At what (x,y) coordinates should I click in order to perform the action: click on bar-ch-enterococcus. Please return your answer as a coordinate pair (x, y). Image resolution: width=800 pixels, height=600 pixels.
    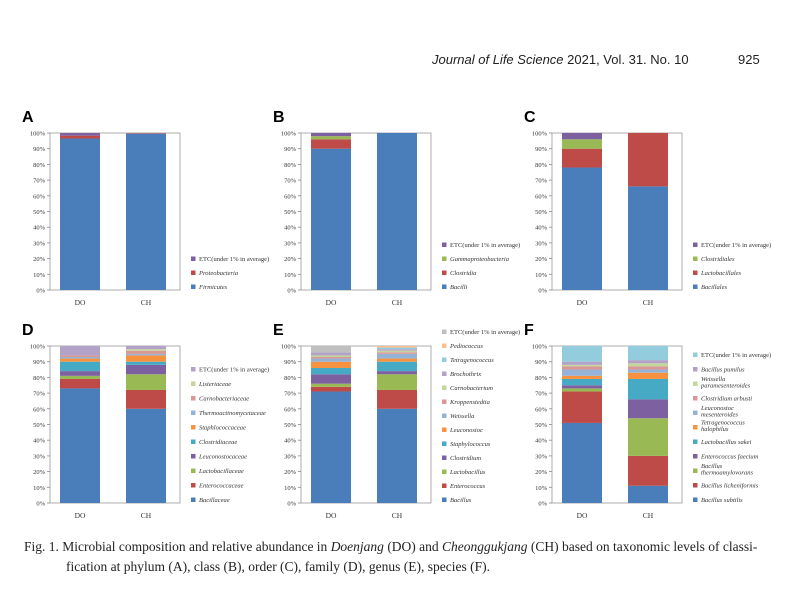
    Looking at the image, I should click on (397, 399).